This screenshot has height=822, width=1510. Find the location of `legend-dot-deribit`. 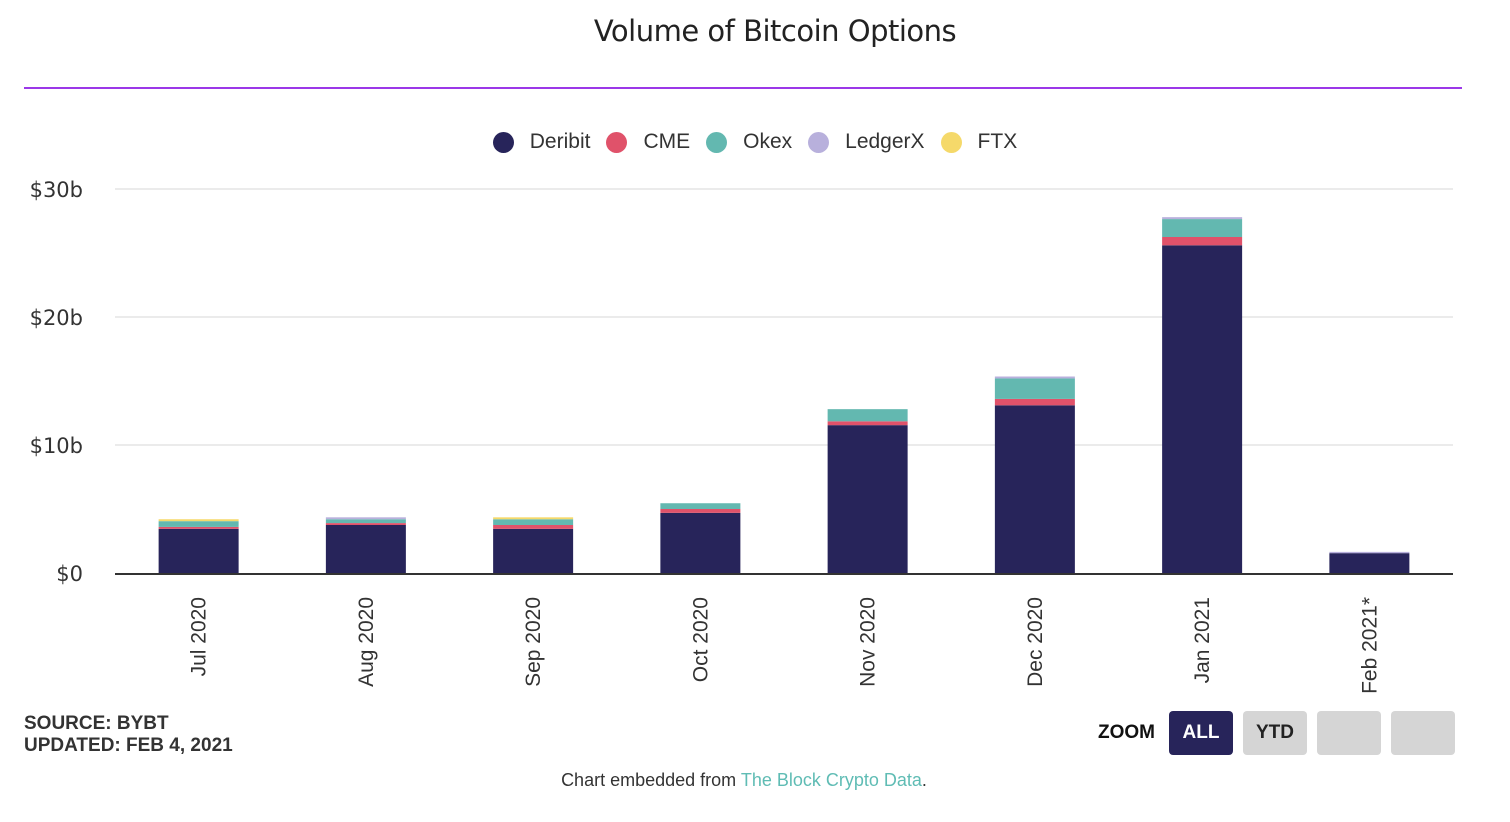

legend-dot-deribit is located at coordinates (503, 142).